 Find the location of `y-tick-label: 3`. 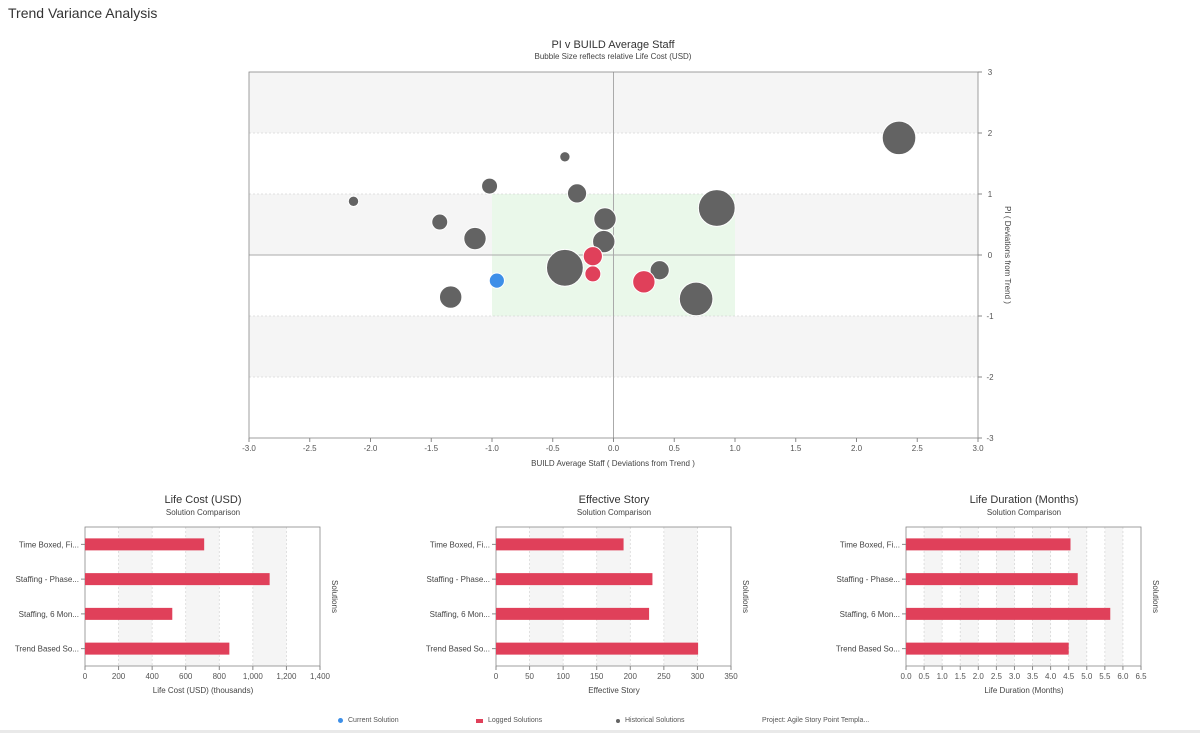

y-tick-label: 3 is located at coordinates (990, 72).